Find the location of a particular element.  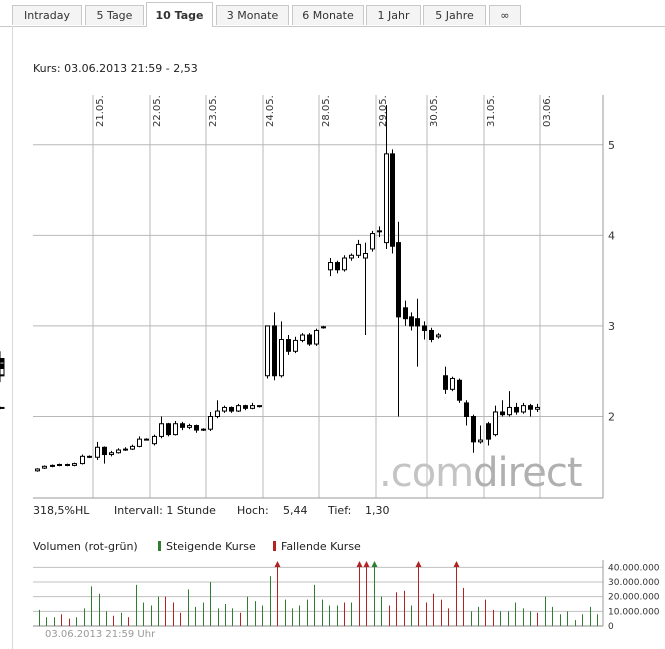

high-label: Hoch: is located at coordinates (253, 510).